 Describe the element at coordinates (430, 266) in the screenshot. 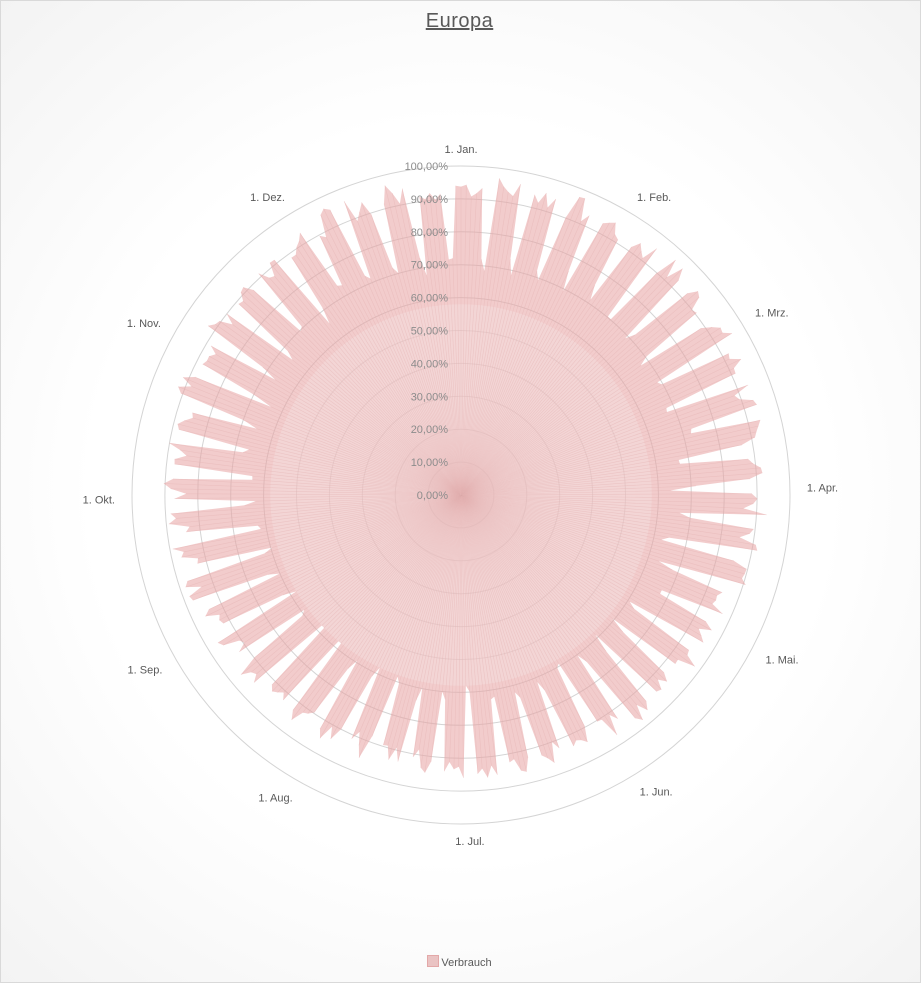

I see `radial-tick-label: 70,00%` at that location.